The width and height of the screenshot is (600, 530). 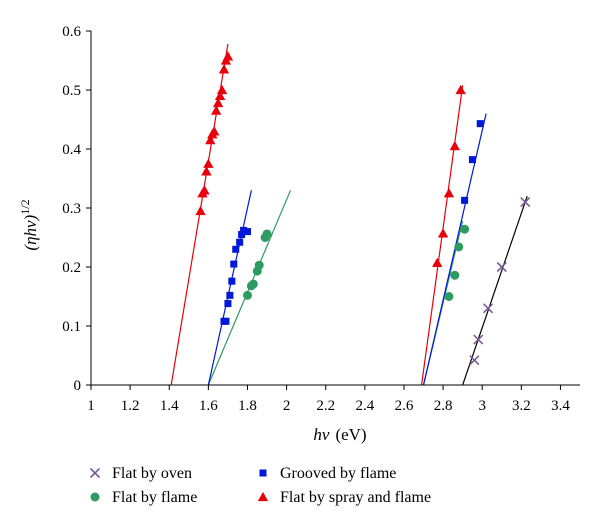 What do you see at coordinates (338, 473) in the screenshot?
I see `legend-label: Grooved by flame` at bounding box center [338, 473].